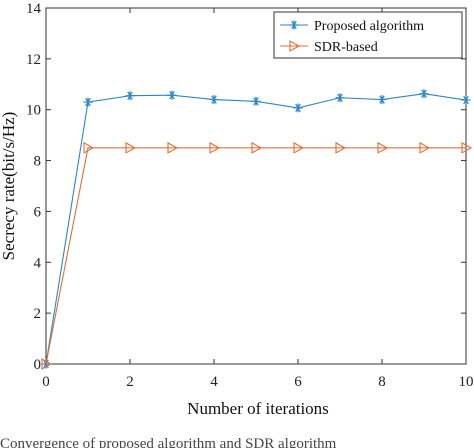 The image size is (474, 448). Describe the element at coordinates (38, 314) in the screenshot. I see `y-tick-label: 2` at that location.